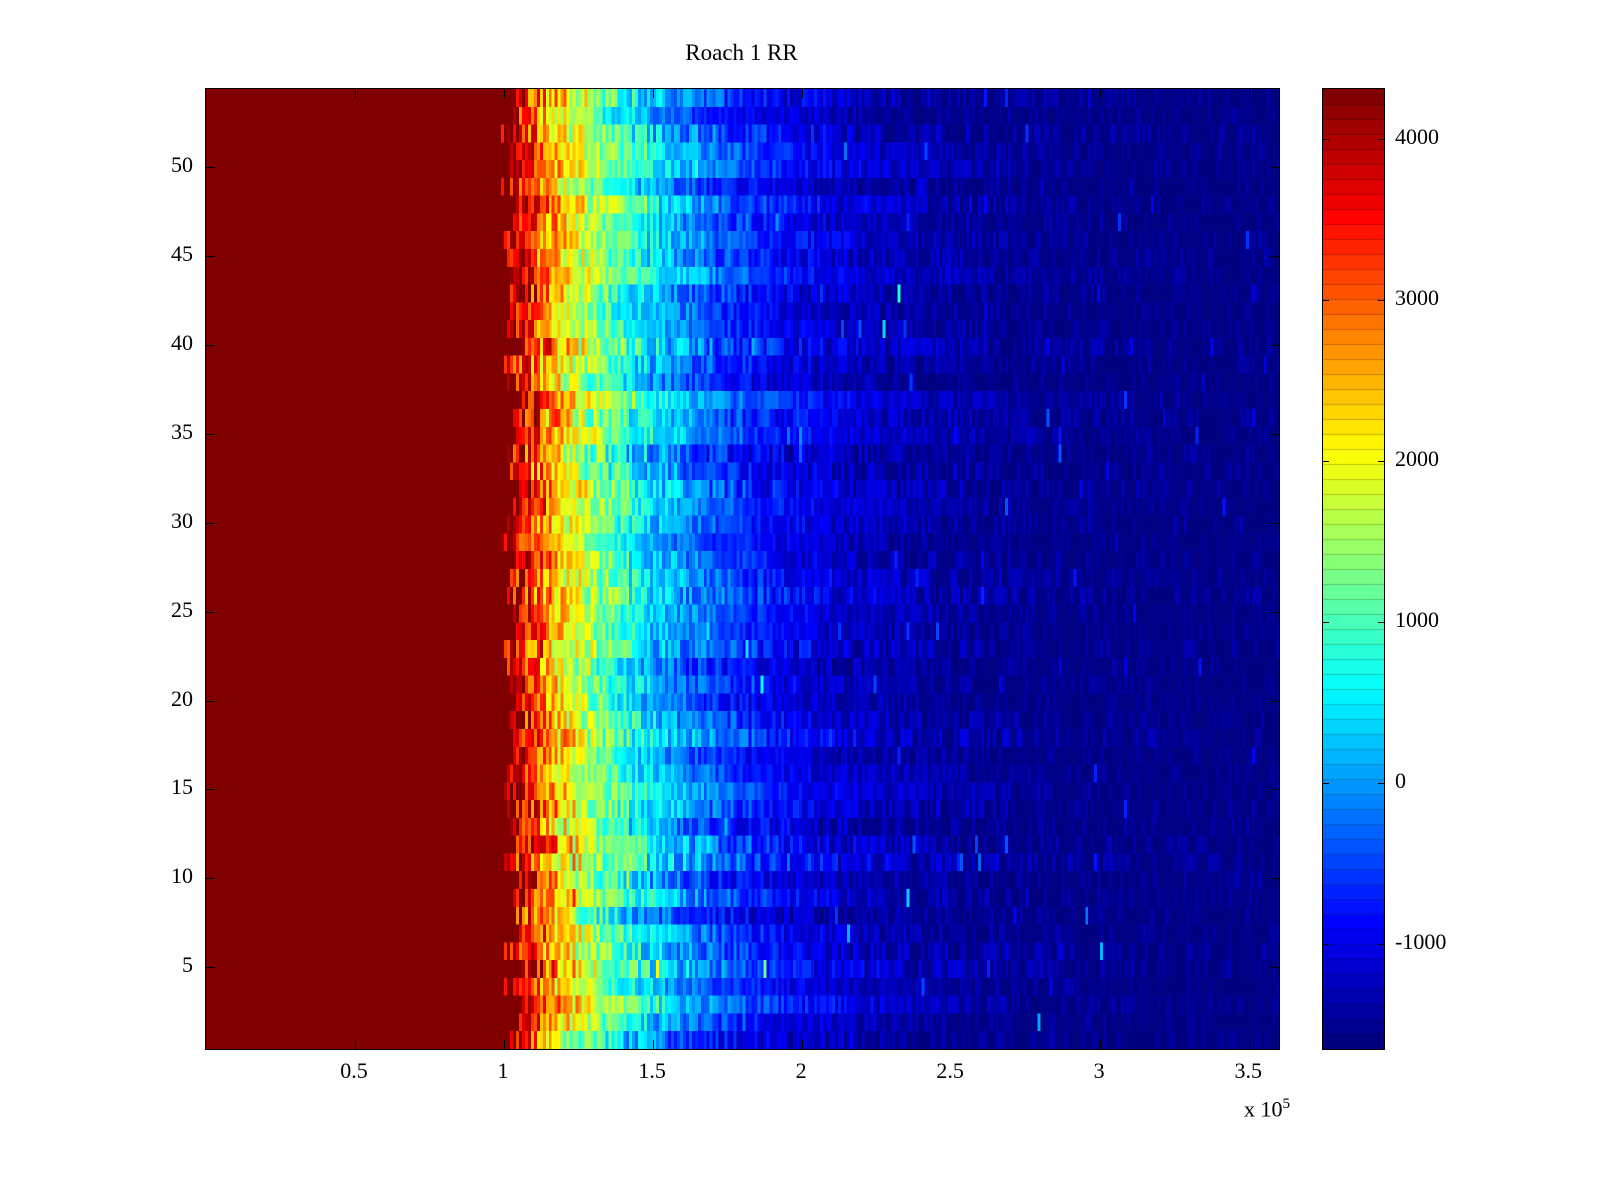 This screenshot has height=1200, width=1600. What do you see at coordinates (741, 52) in the screenshot?
I see `chart-title: Roach 1 RR` at bounding box center [741, 52].